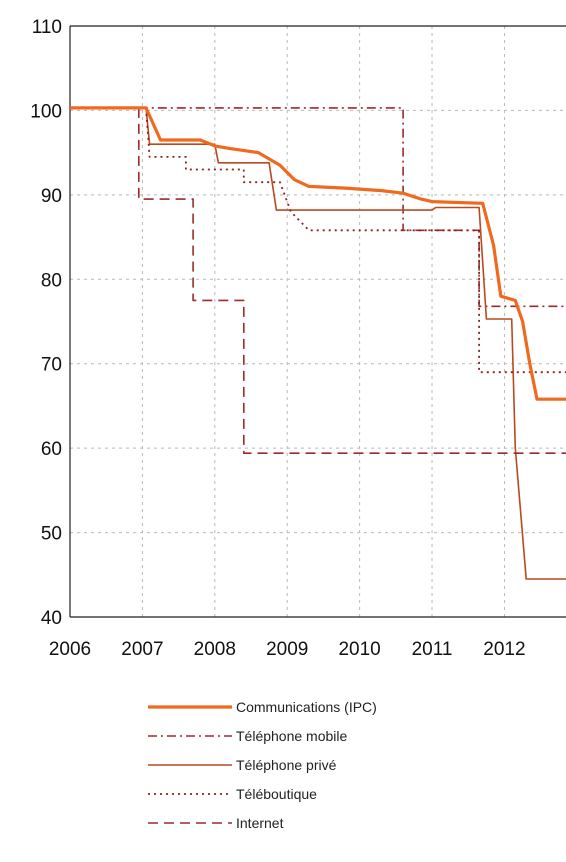 The width and height of the screenshot is (566, 862). What do you see at coordinates (292, 736) in the screenshot?
I see `legend-label: Téléphone mobile` at bounding box center [292, 736].